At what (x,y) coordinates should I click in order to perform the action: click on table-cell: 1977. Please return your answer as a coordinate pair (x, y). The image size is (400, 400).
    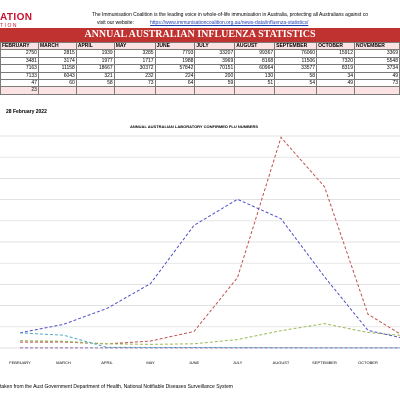
    Looking at the image, I should click on (95, 61).